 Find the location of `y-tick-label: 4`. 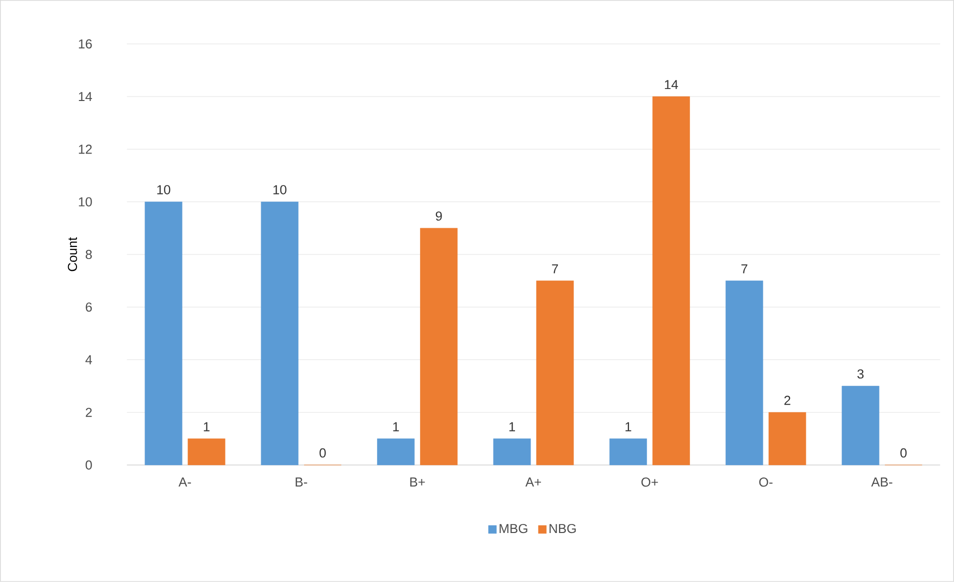

y-tick-label: 4 is located at coordinates (88, 359).